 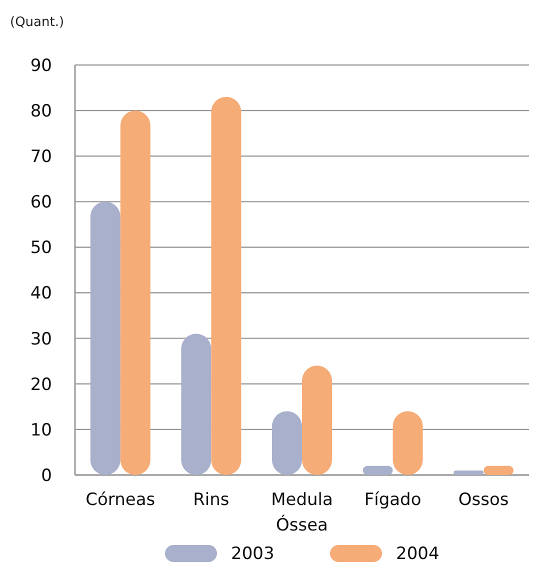 What do you see at coordinates (393, 500) in the screenshot?
I see `x-tick-label: Fígado` at bounding box center [393, 500].